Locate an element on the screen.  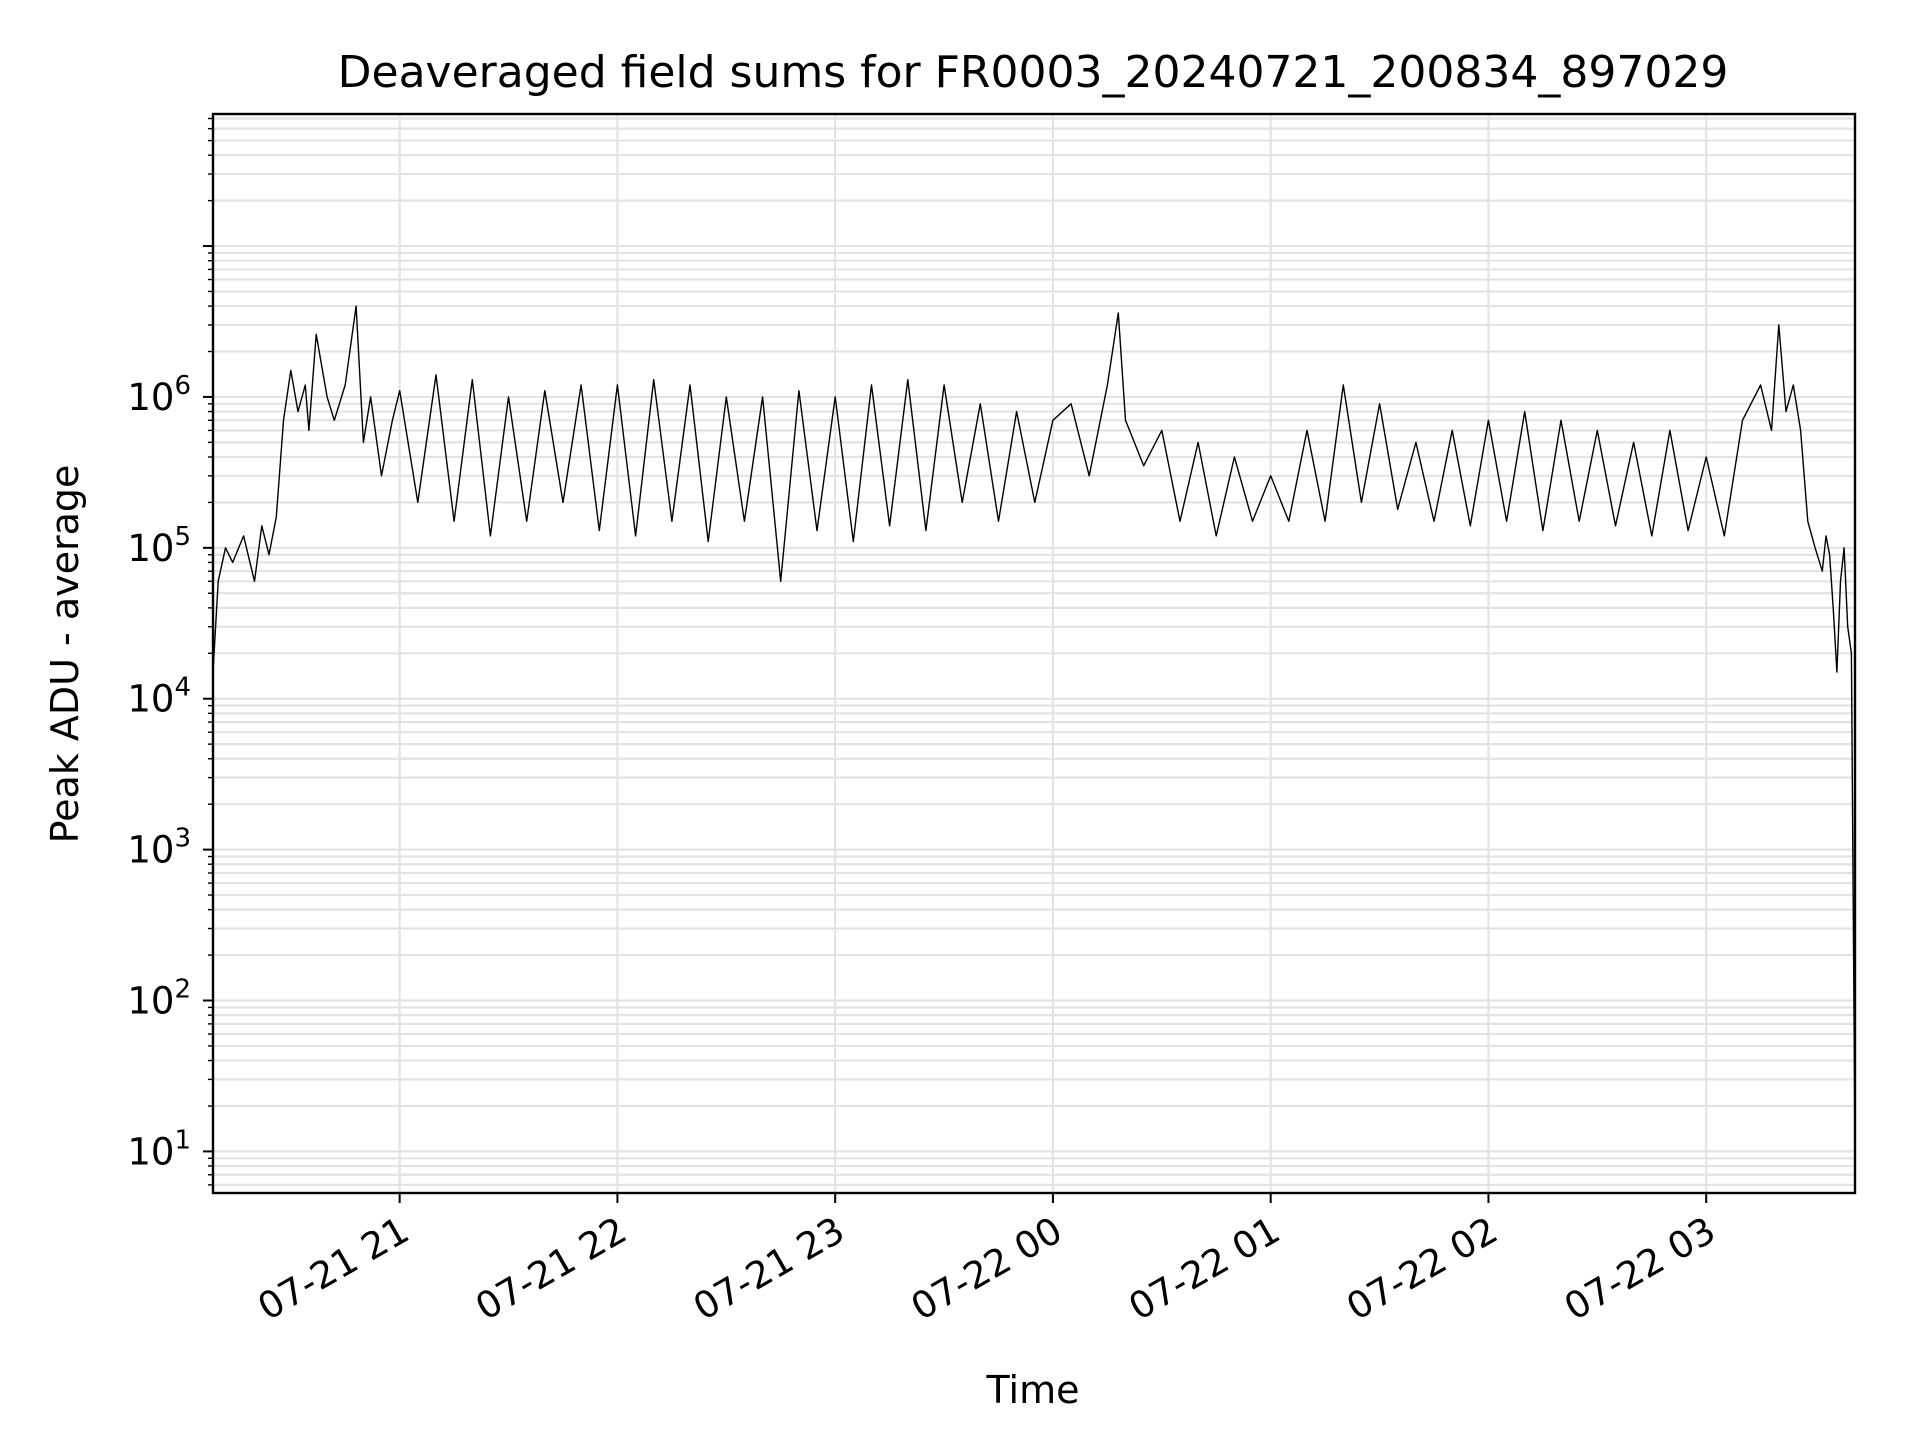
y-tick-label: 10² is located at coordinates (159, 999).